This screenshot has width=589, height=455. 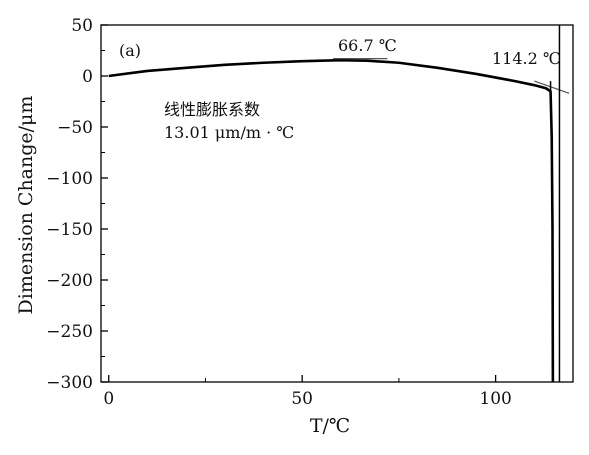 I want to click on peak-temperature-label: 66.7 ℃, so click(x=367, y=45).